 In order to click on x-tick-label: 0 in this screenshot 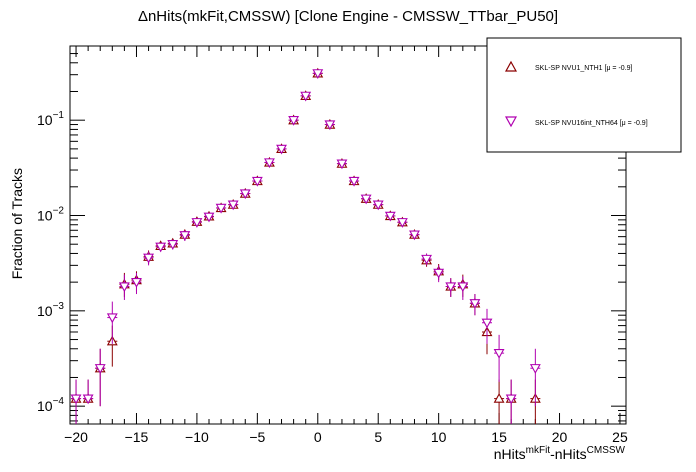, I will do `click(318, 437)`.